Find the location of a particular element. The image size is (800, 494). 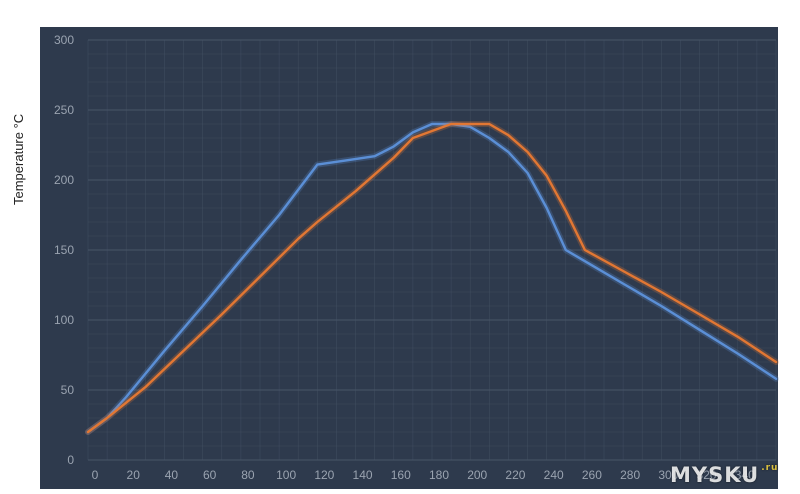

y-tick-label: 300 is located at coordinates (64, 40).